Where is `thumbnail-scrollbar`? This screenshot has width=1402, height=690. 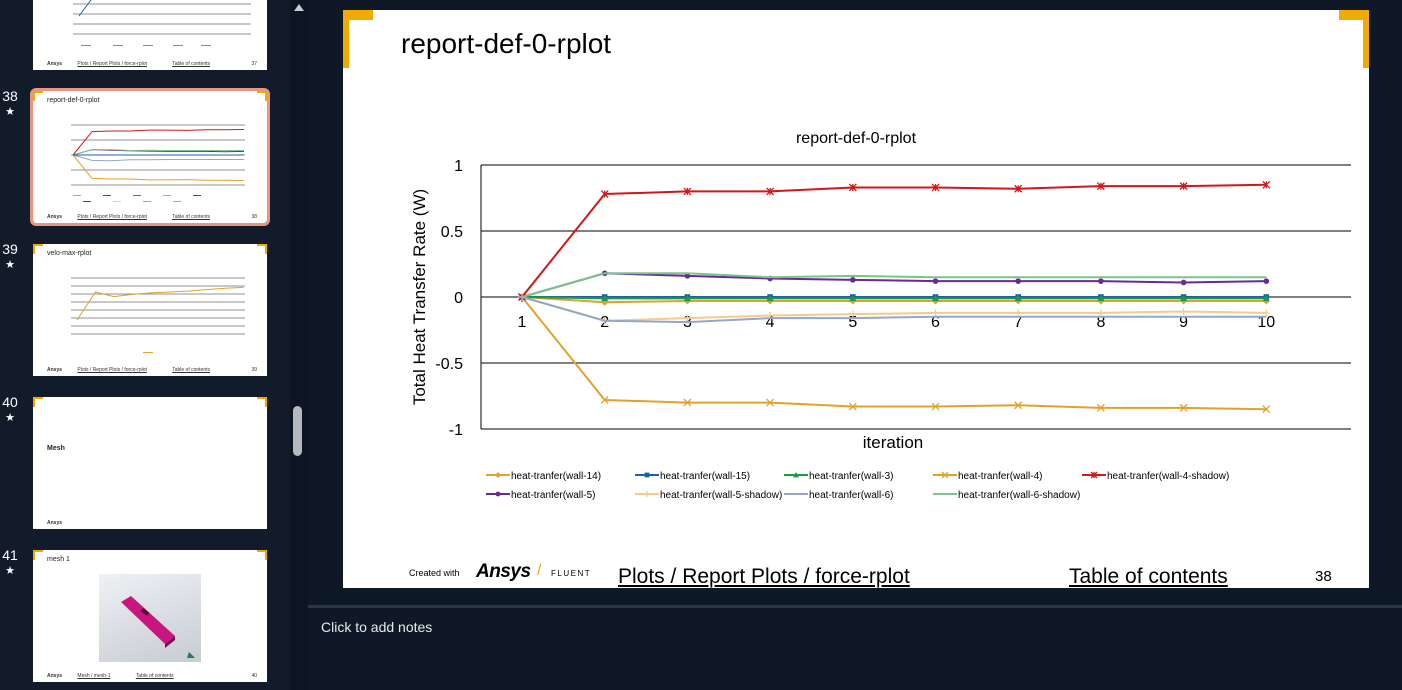
thumbnail-scrollbar is located at coordinates (299, 345).